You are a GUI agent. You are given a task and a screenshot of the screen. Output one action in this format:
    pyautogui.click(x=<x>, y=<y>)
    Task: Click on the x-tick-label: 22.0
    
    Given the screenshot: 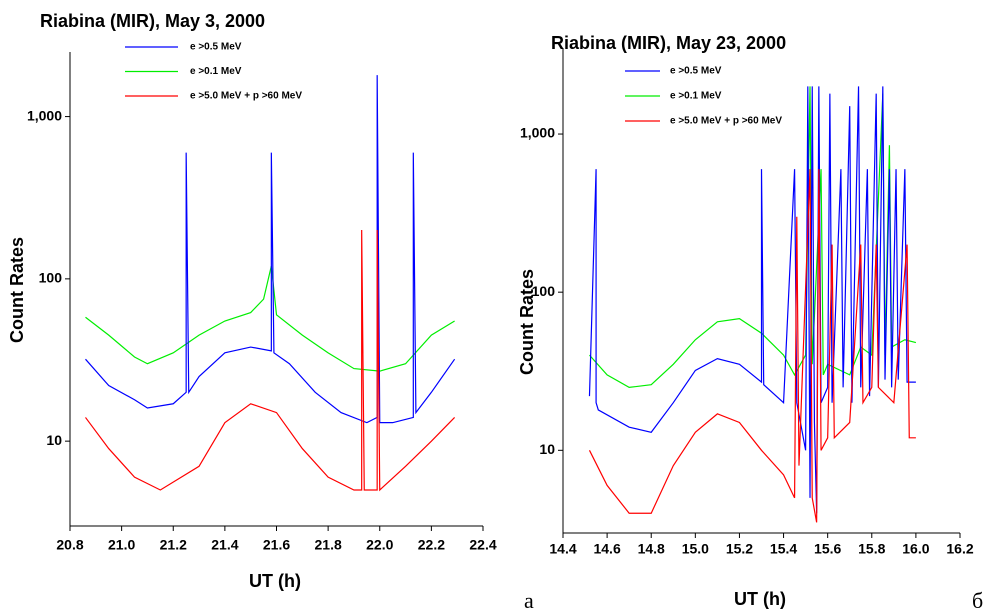 What is the action you would take?
    pyautogui.click(x=379, y=545)
    